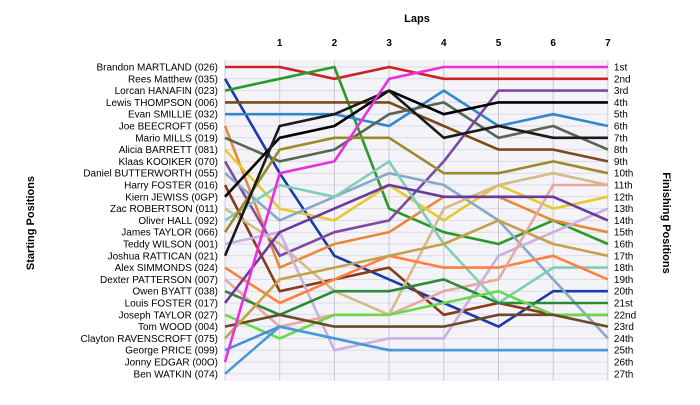 The image size is (700, 405). What do you see at coordinates (168, 150) in the screenshot?
I see `starting-position-label: Alicia BARRETT (081)` at bounding box center [168, 150].